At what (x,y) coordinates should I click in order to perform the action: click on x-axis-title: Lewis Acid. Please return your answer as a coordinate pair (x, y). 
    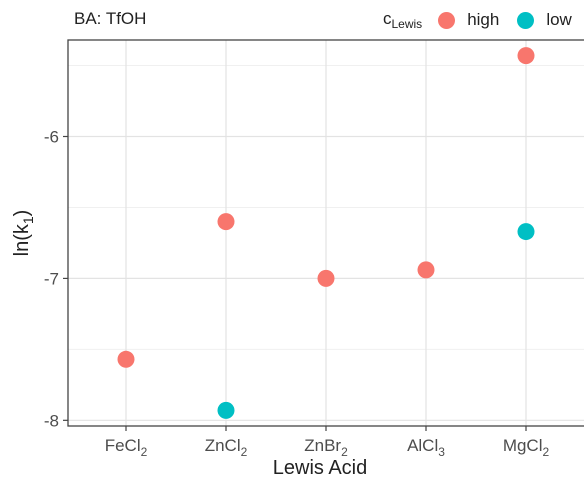
    Looking at the image, I should click on (320, 468).